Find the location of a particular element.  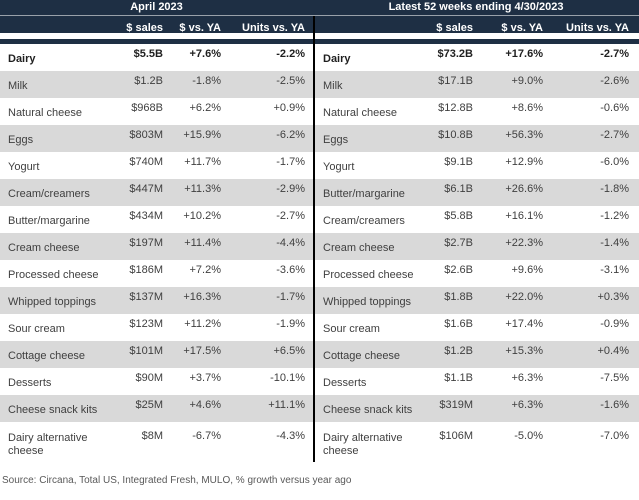

right-column-headers: $ sales $ vs. YA Units vs. YA is located at coordinates (476, 25).